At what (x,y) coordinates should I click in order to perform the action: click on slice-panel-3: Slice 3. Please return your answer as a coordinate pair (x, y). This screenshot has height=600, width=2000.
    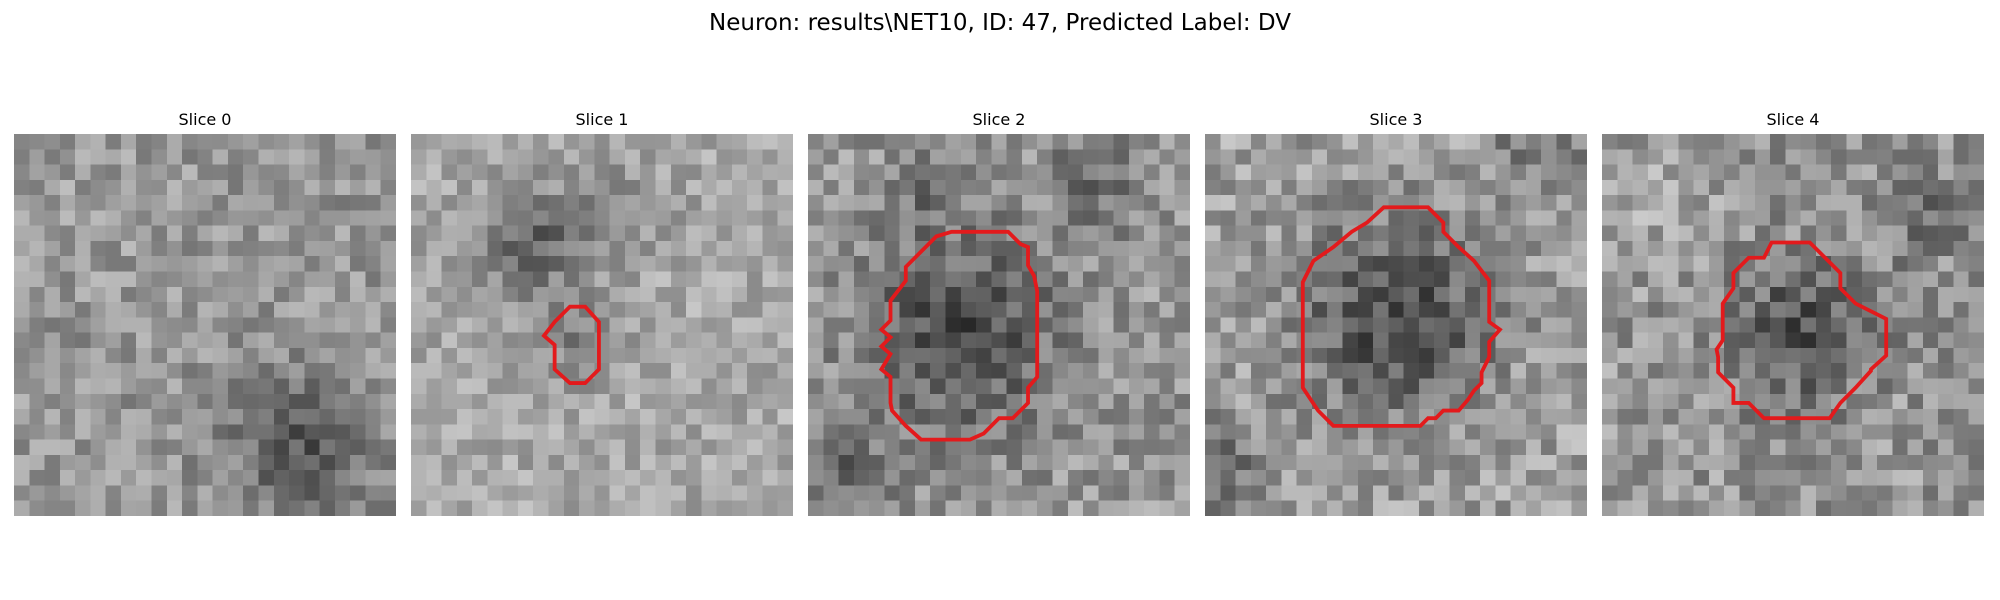
    Looking at the image, I should click on (1396, 314).